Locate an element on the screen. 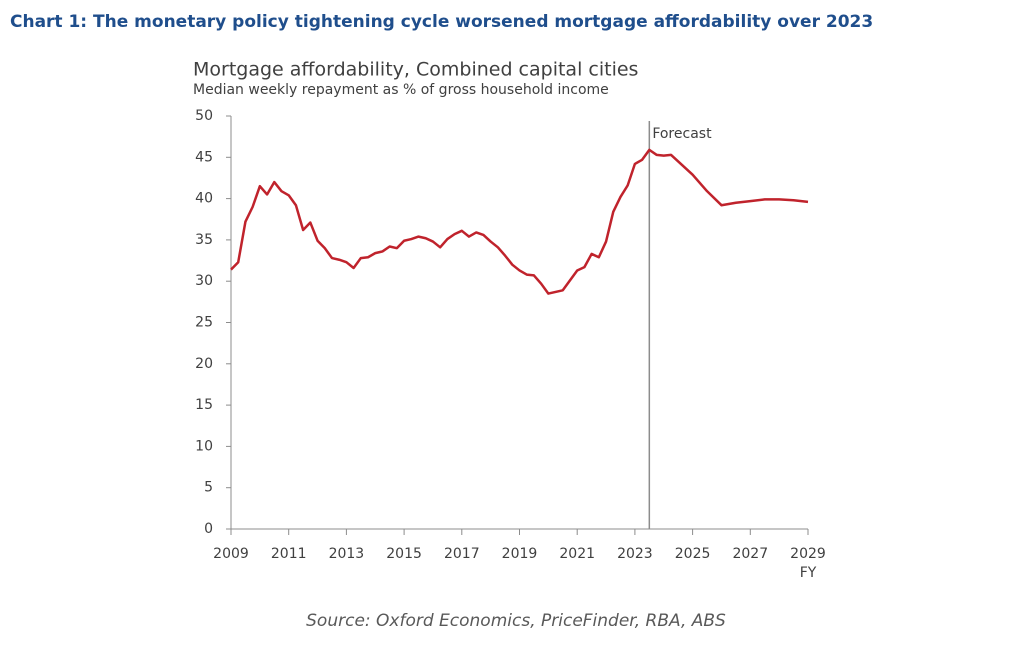 The image size is (1024, 649). annotation: Forecast is located at coordinates (682, 134).